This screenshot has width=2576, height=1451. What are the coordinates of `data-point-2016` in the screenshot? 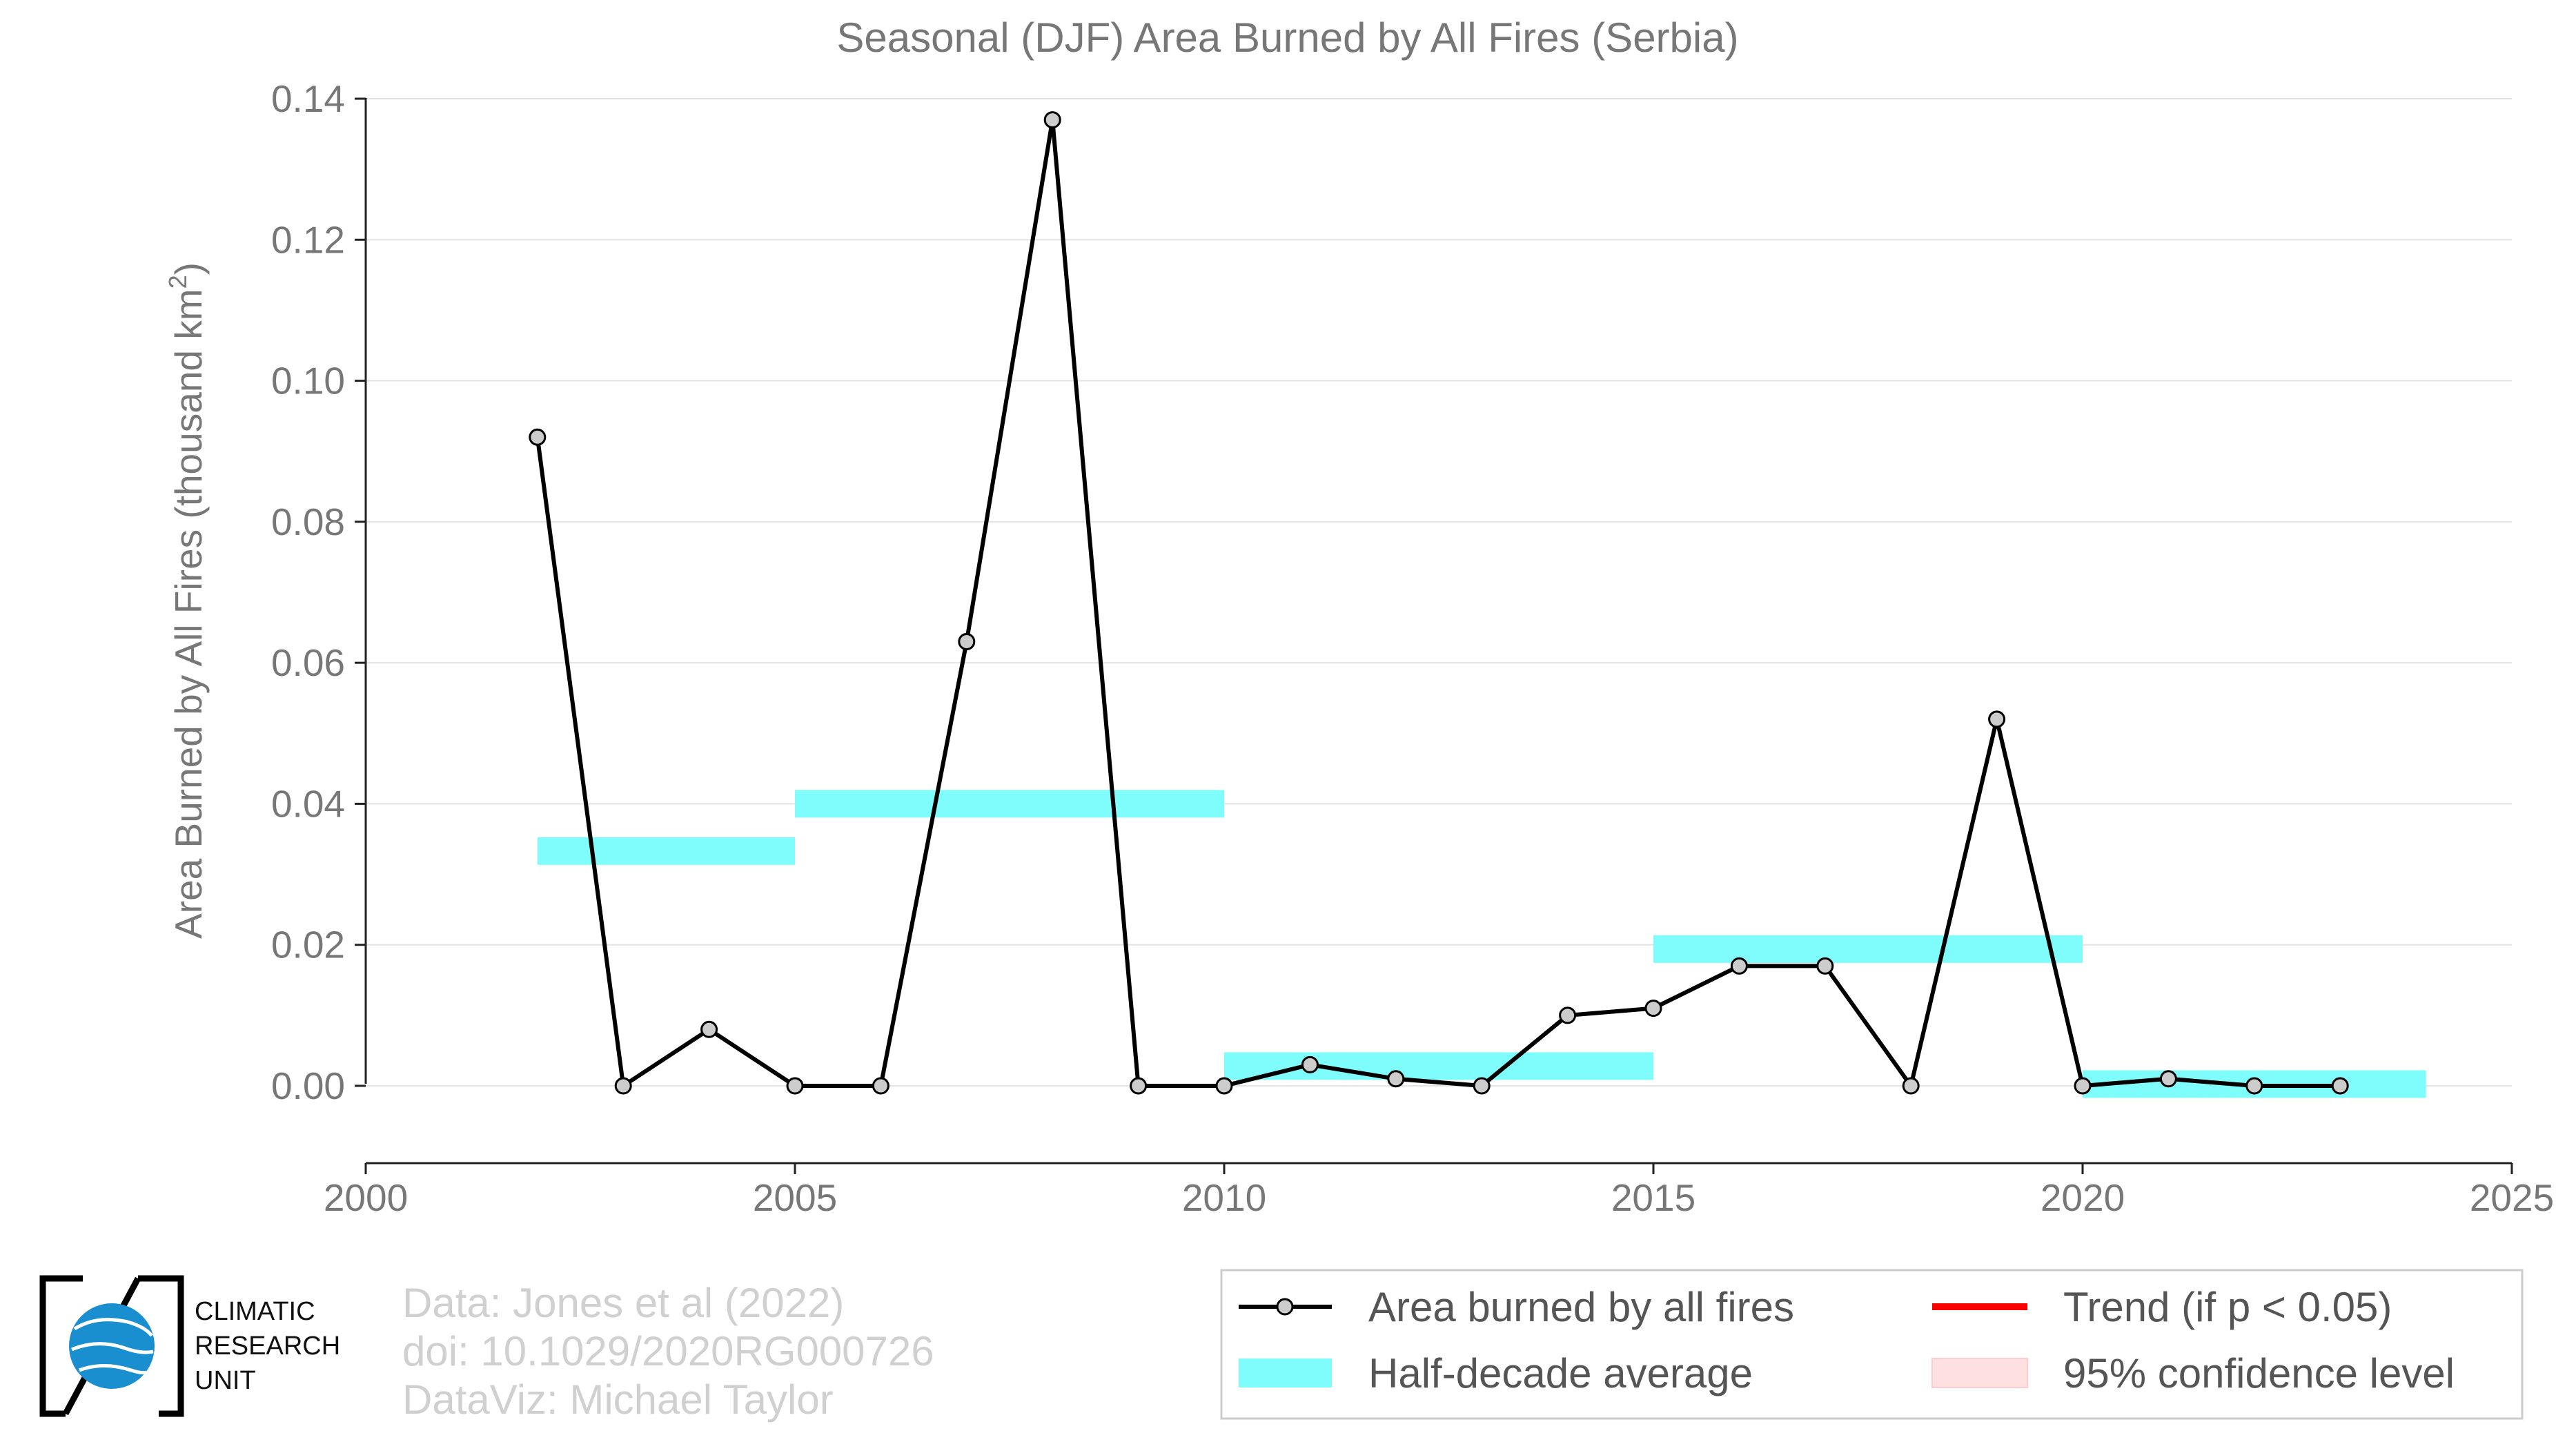 It's located at (1739, 966).